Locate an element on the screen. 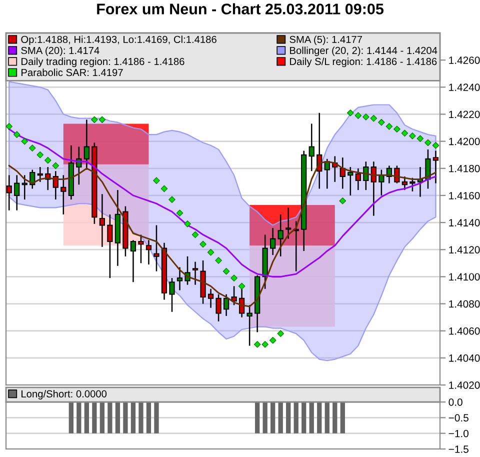  y-tick-label: −0.5 is located at coordinates (458, 418).